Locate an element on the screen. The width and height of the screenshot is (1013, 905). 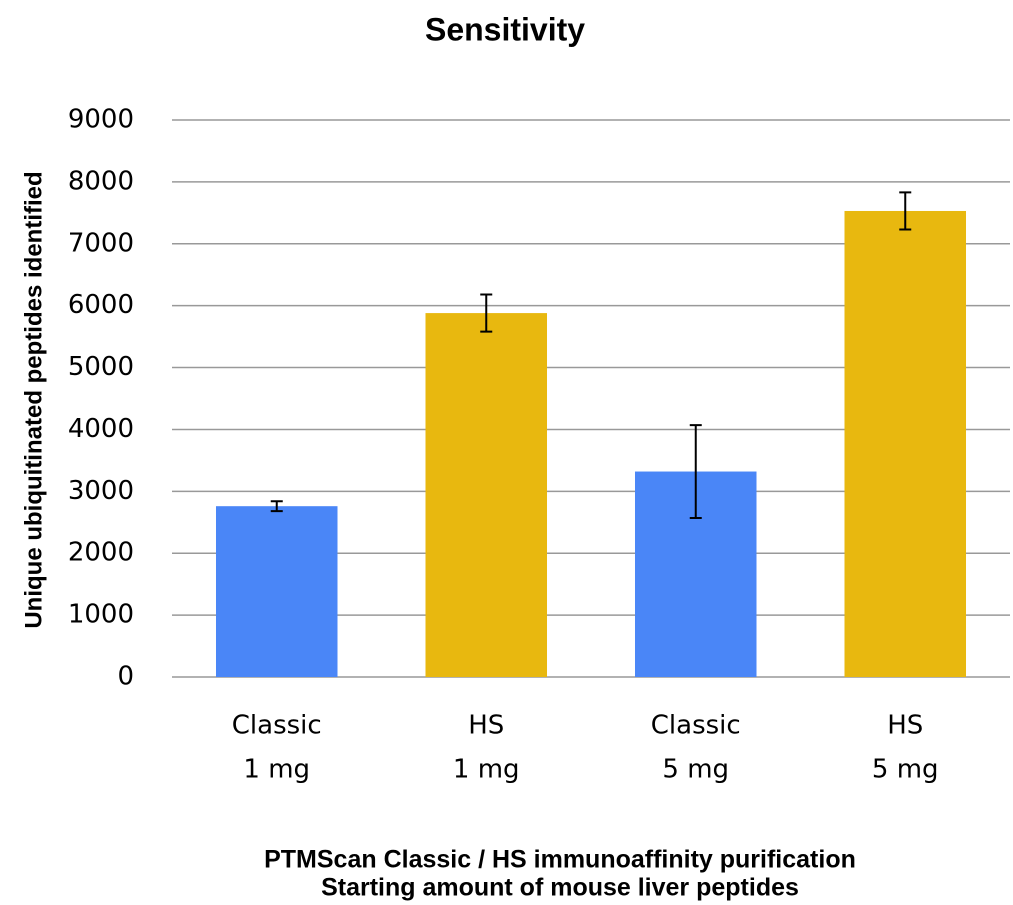
chart-title: Sensitivity is located at coordinates (505, 29).